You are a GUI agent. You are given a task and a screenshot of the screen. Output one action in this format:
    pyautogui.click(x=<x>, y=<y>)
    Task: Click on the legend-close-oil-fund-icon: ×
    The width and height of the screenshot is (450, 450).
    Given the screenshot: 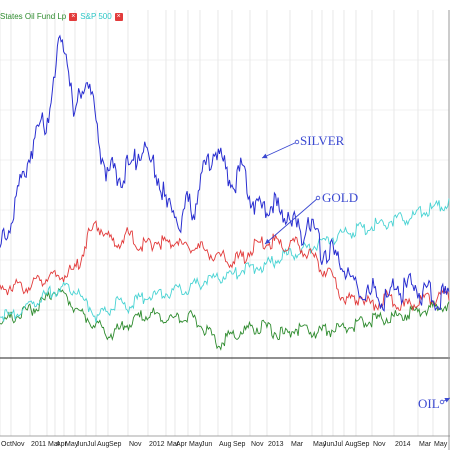 What is the action you would take?
    pyautogui.click(x=73, y=16)
    